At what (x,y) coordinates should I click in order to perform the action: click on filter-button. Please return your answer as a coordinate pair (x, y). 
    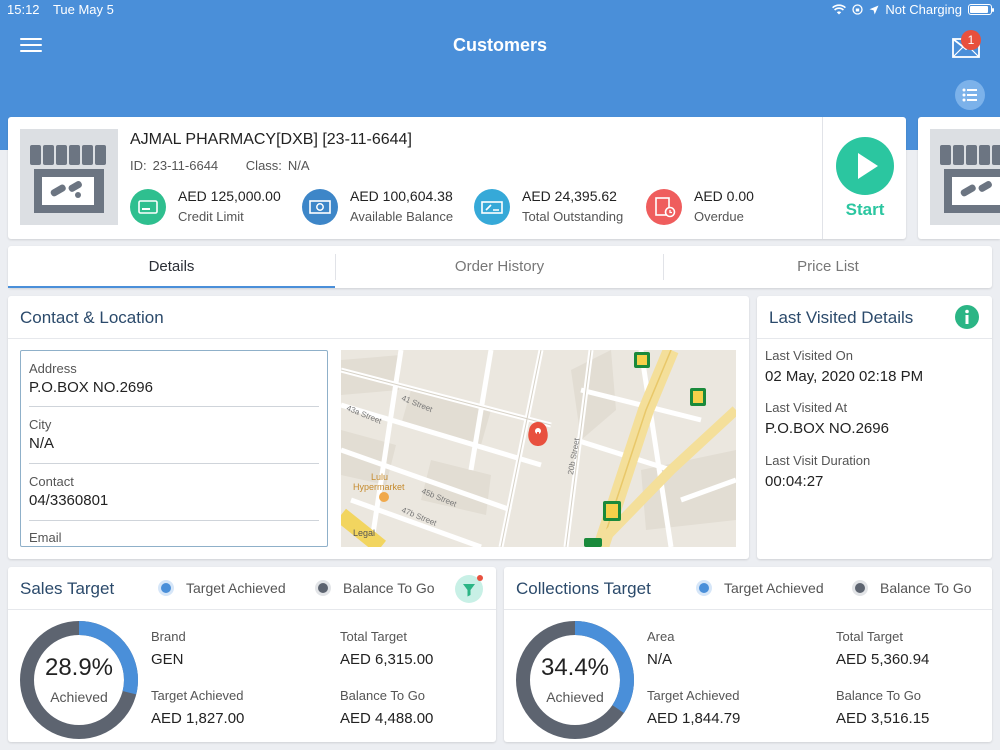
    Looking at the image, I should click on (469, 589).